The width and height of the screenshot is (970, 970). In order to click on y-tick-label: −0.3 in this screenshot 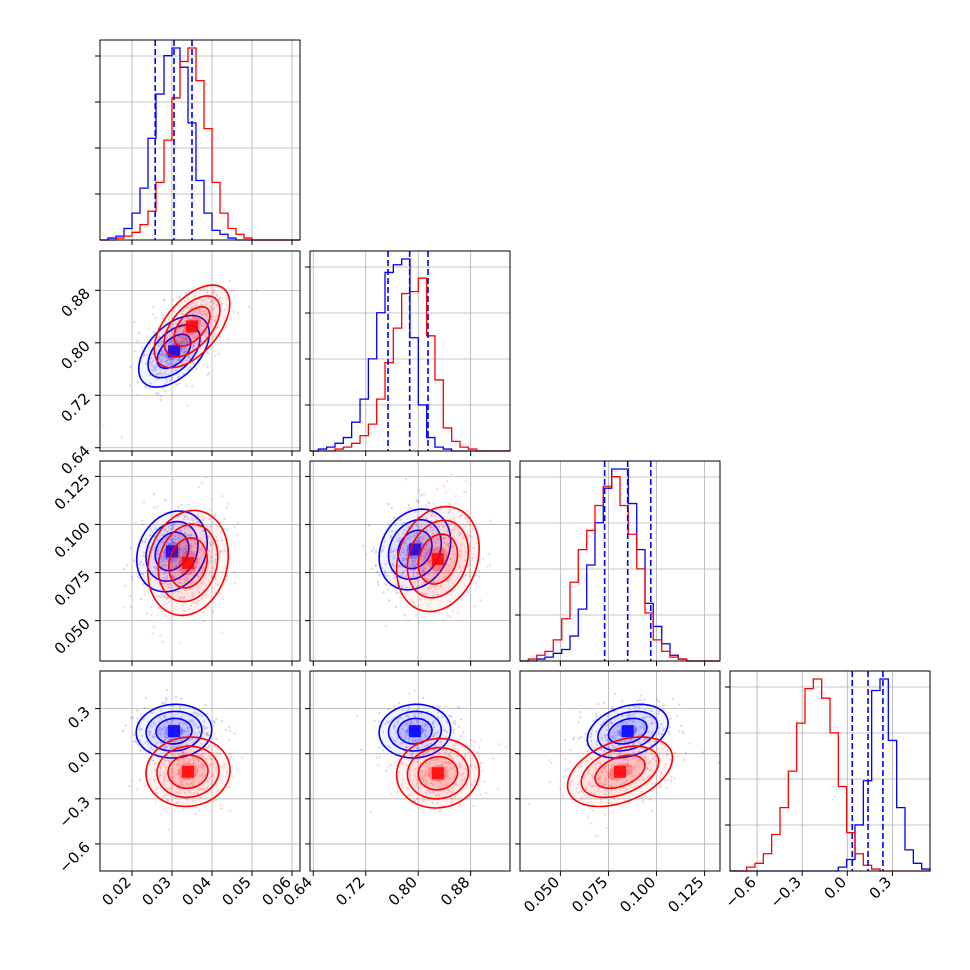, I will do `click(74, 812)`.